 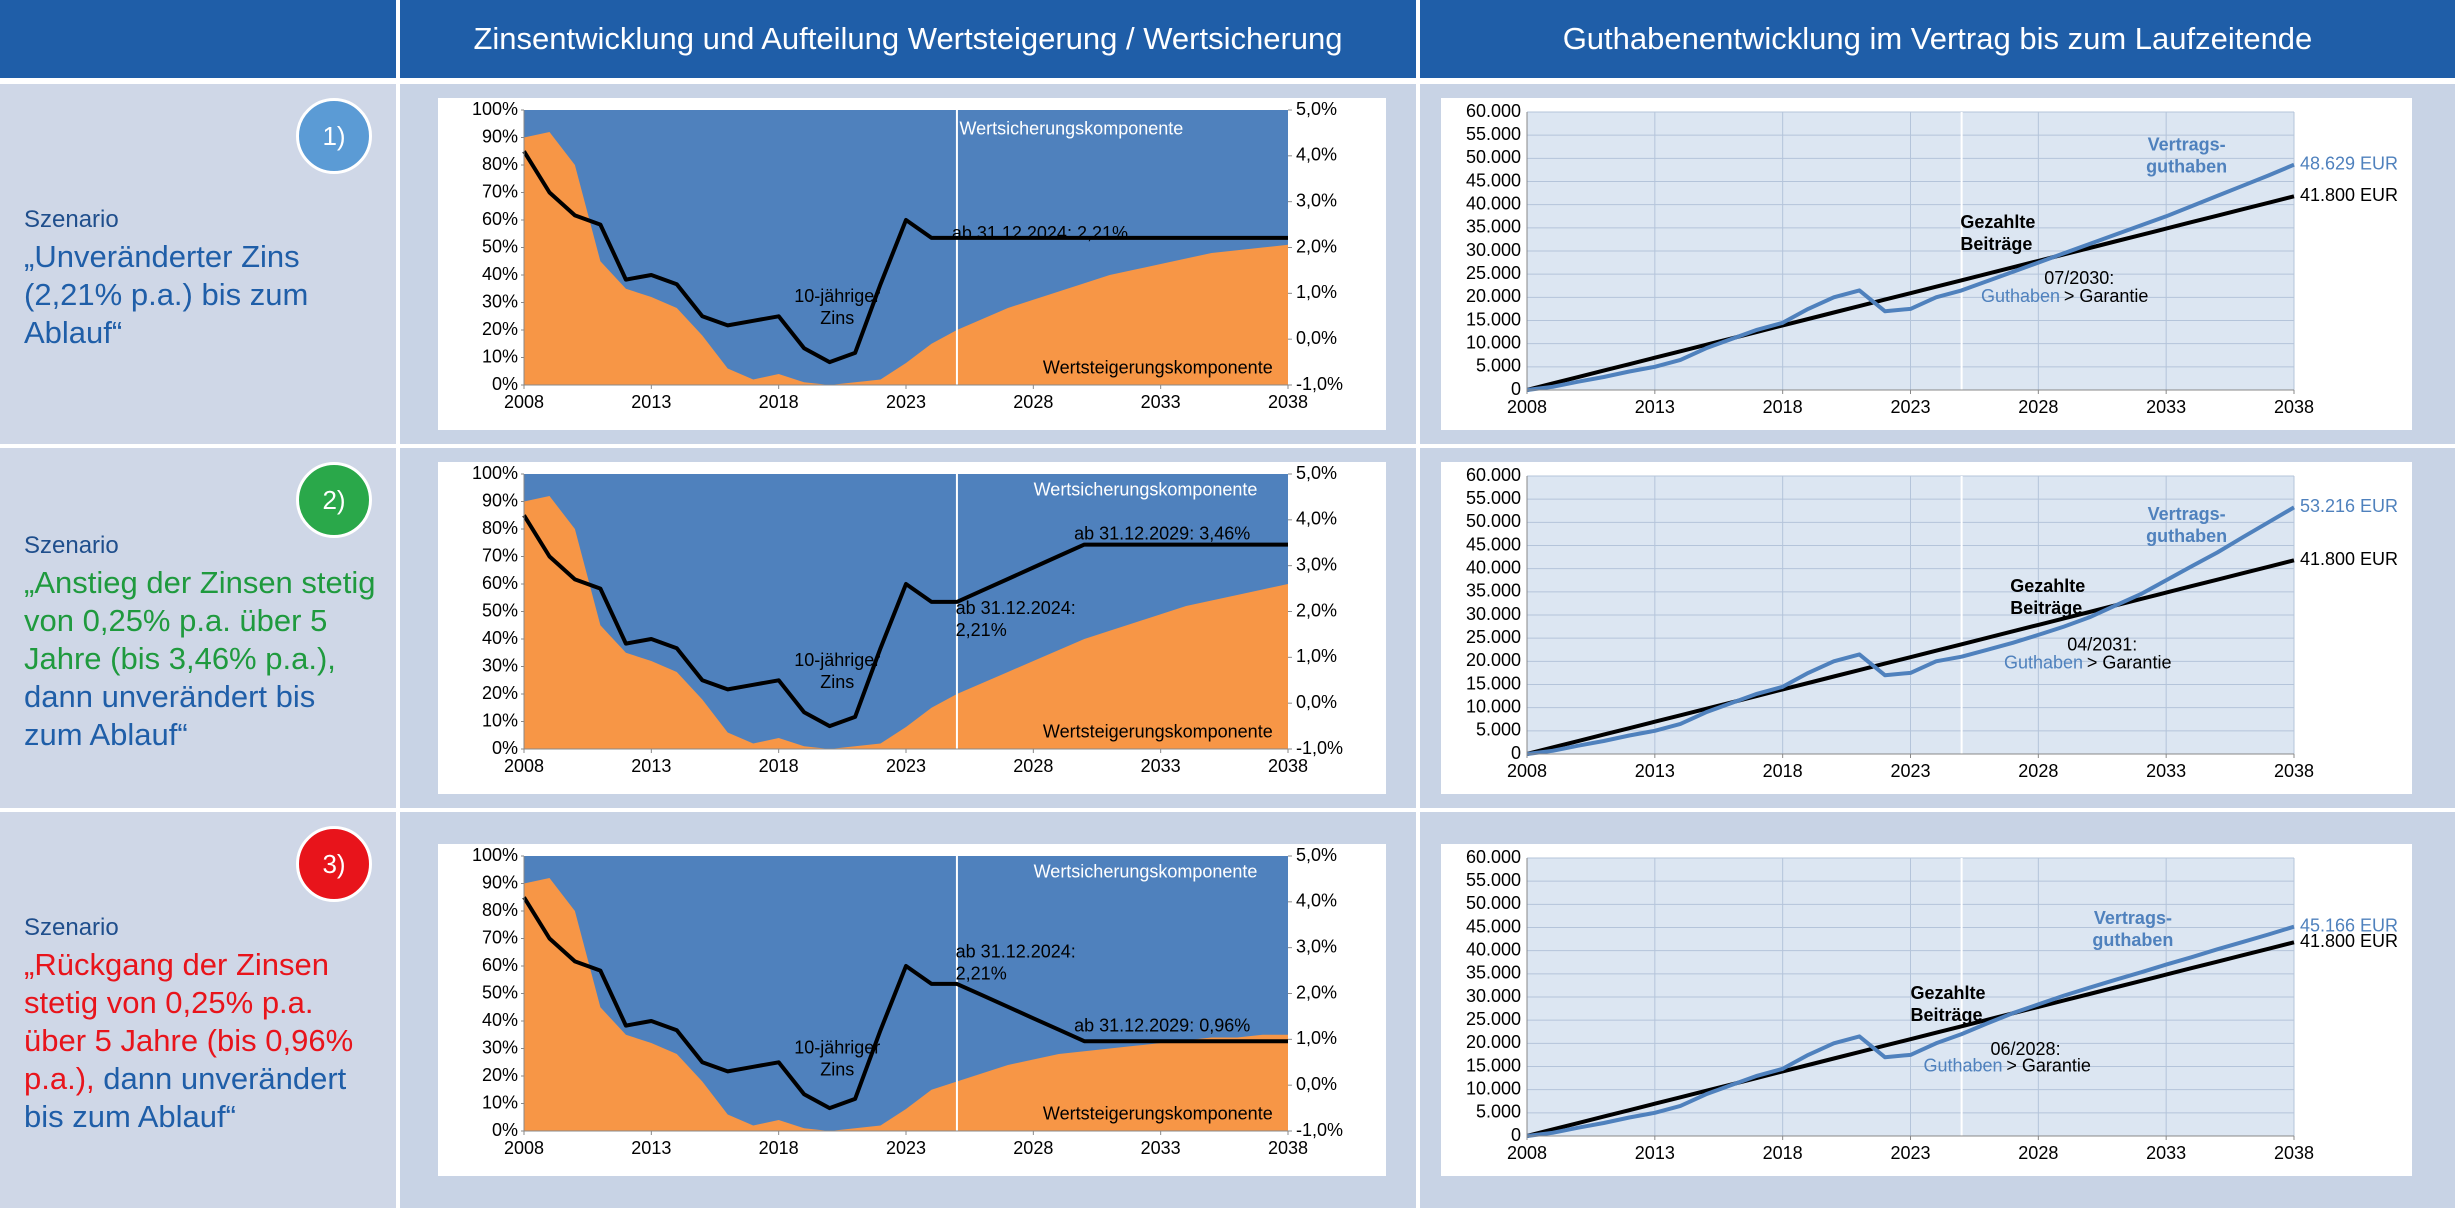 What do you see at coordinates (1146, 489) in the screenshot?
I see `annotation-line: Wertsicherungskomponente` at bounding box center [1146, 489].